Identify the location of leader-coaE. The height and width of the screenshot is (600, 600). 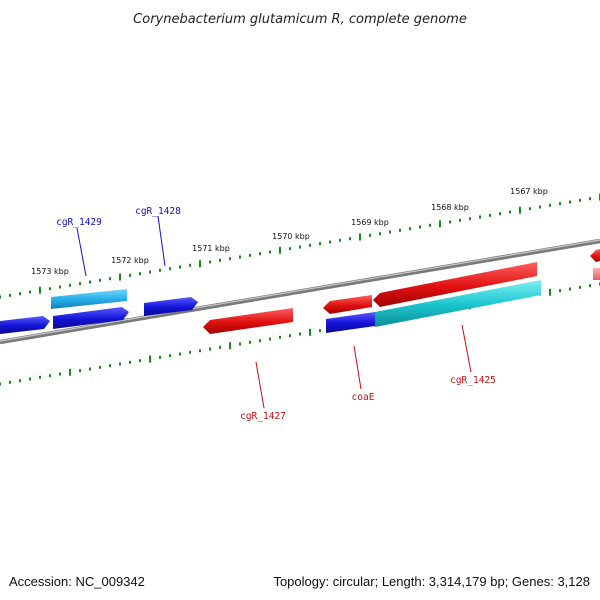
(357, 367).